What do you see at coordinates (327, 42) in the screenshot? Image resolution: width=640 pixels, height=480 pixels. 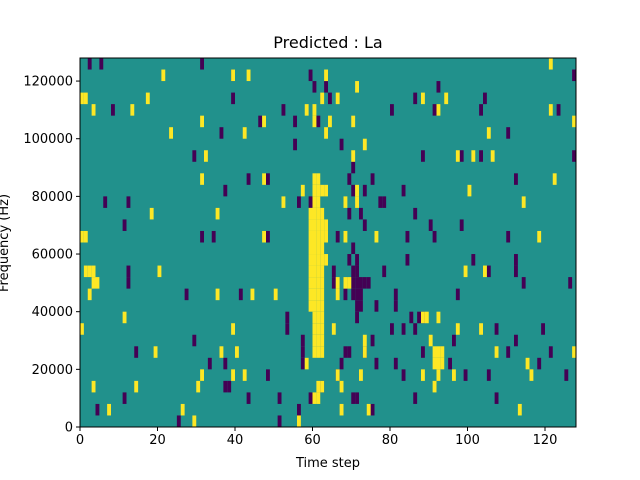 I see `chart-title: Predicted : La` at bounding box center [327, 42].